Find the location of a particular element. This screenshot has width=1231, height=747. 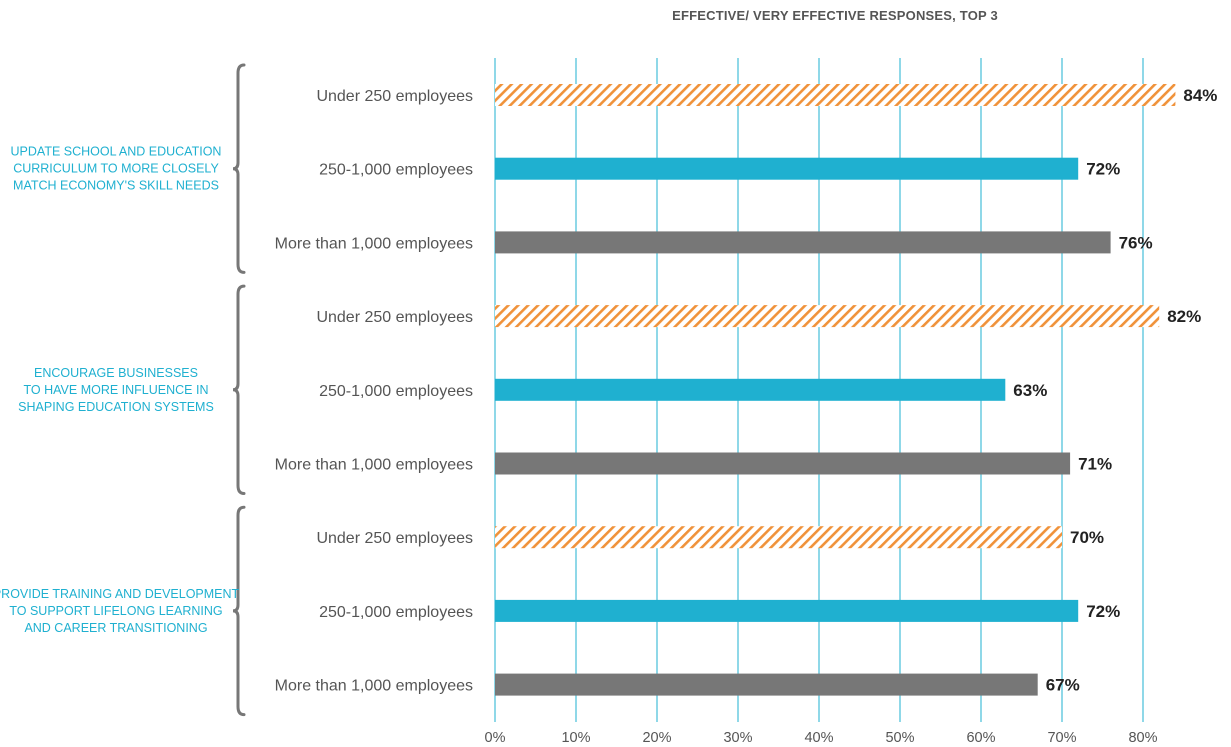

x-tick-label: 60% is located at coordinates (980, 738).